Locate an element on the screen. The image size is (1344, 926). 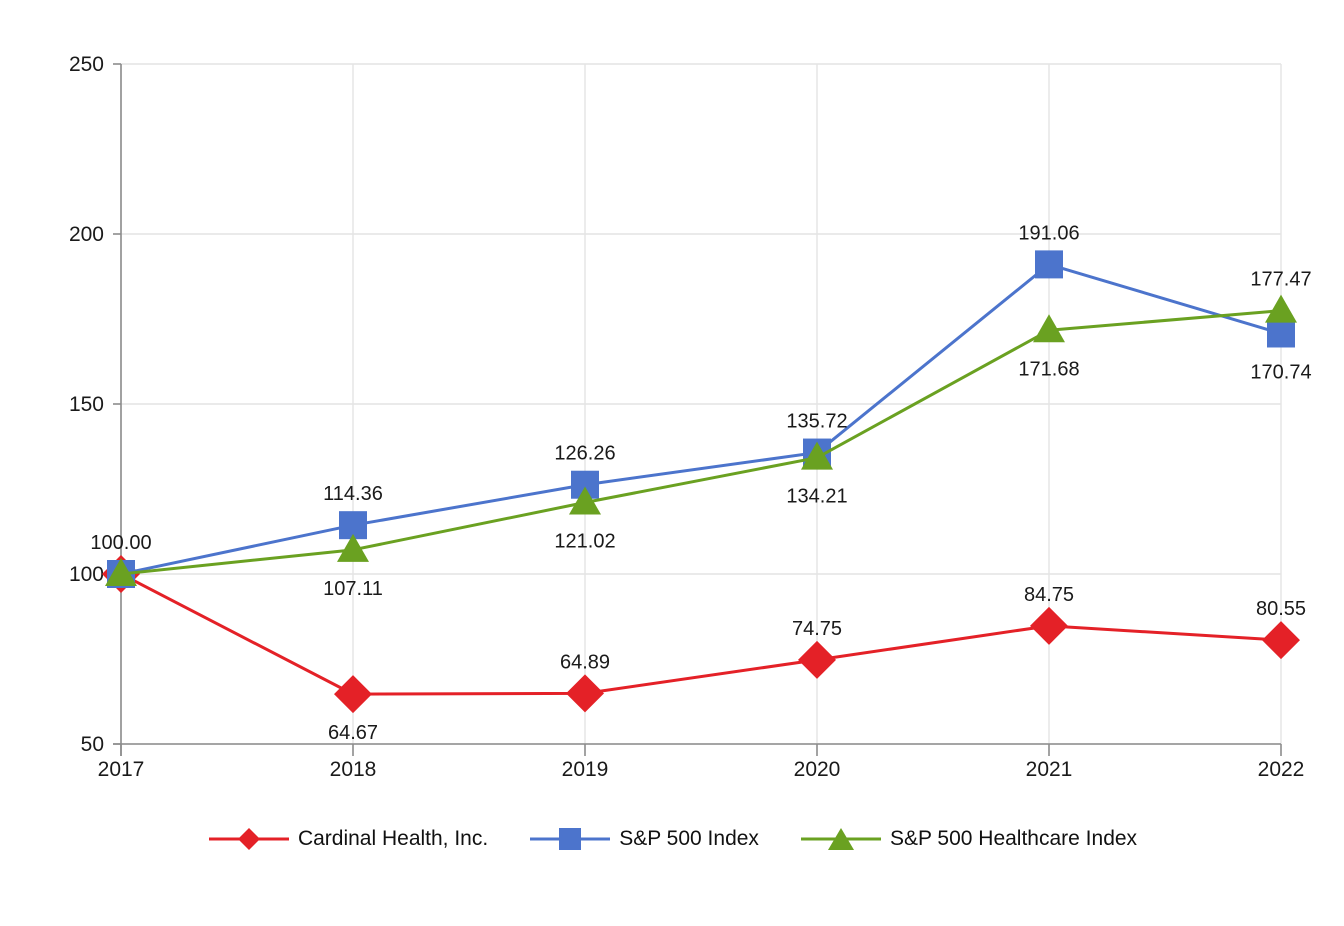
x-tick-label: 2020 is located at coordinates (817, 769).